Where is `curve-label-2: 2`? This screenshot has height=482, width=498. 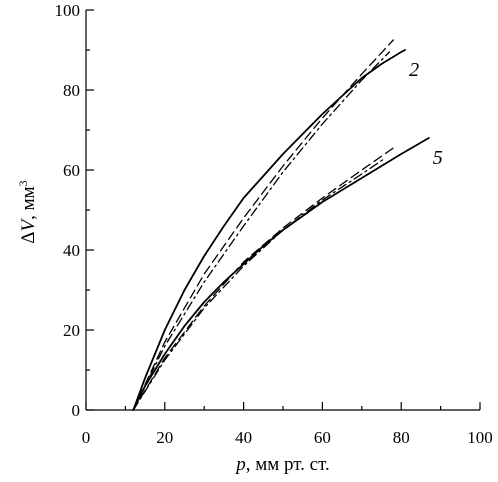 curve-label-2: 2 is located at coordinates (414, 70).